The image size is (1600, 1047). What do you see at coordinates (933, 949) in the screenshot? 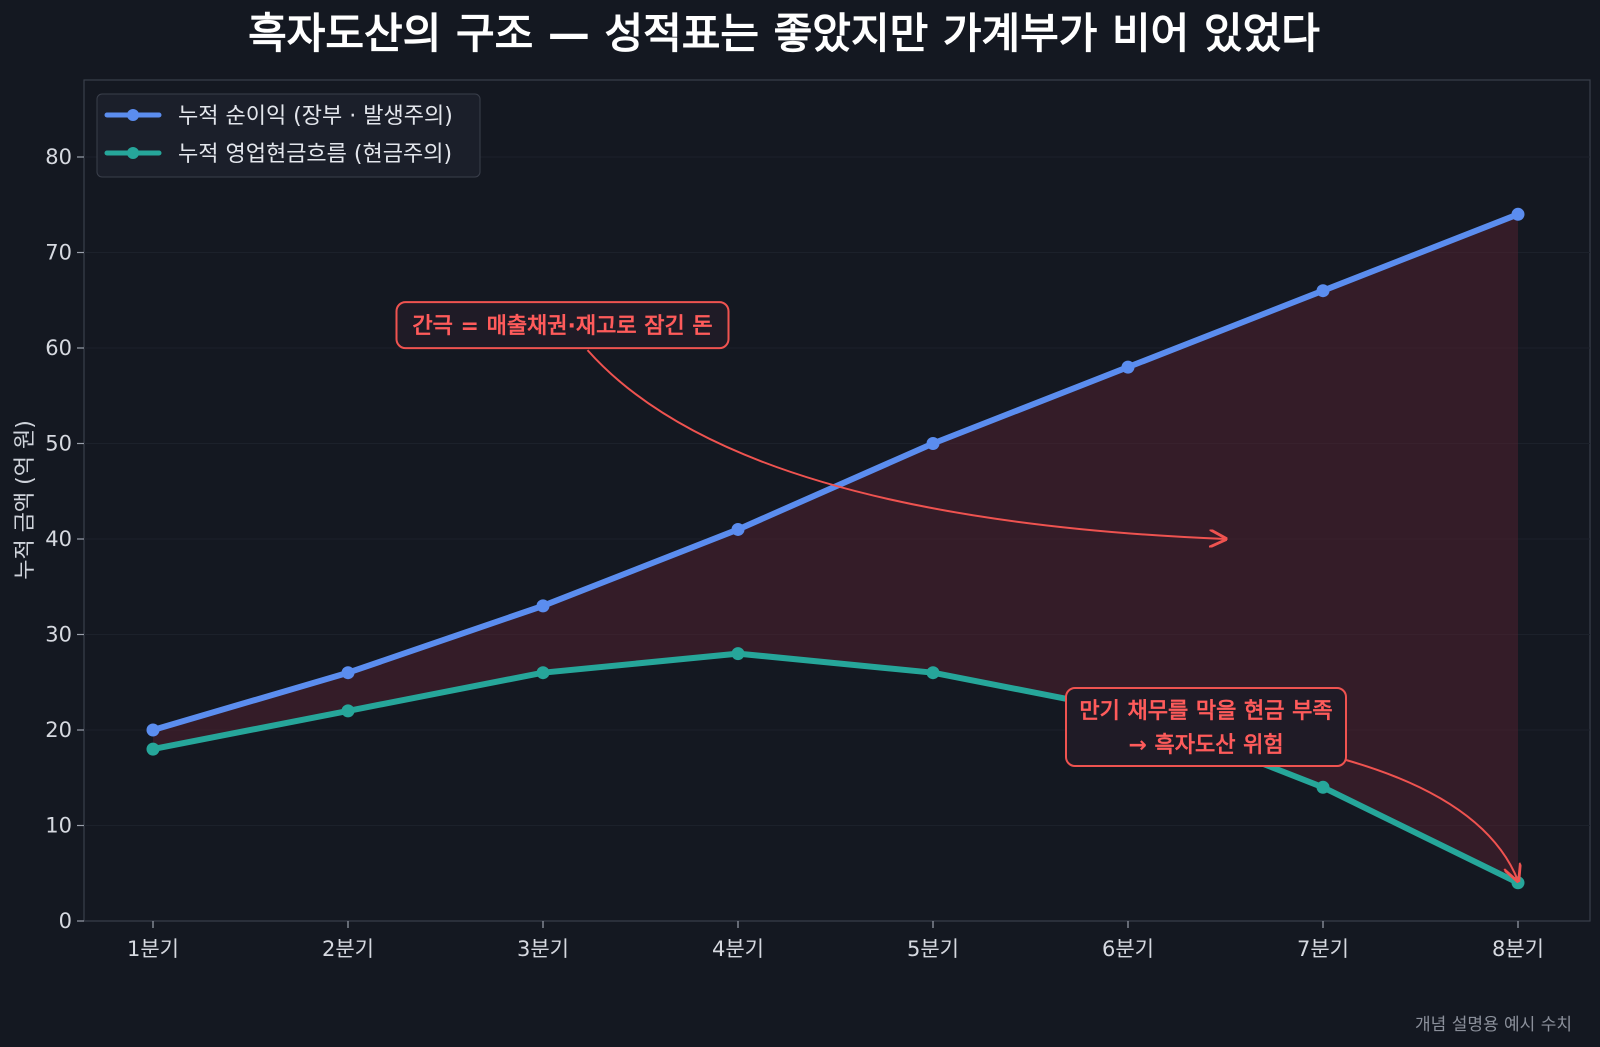
I see `x-tick-label: 5분기` at bounding box center [933, 949].